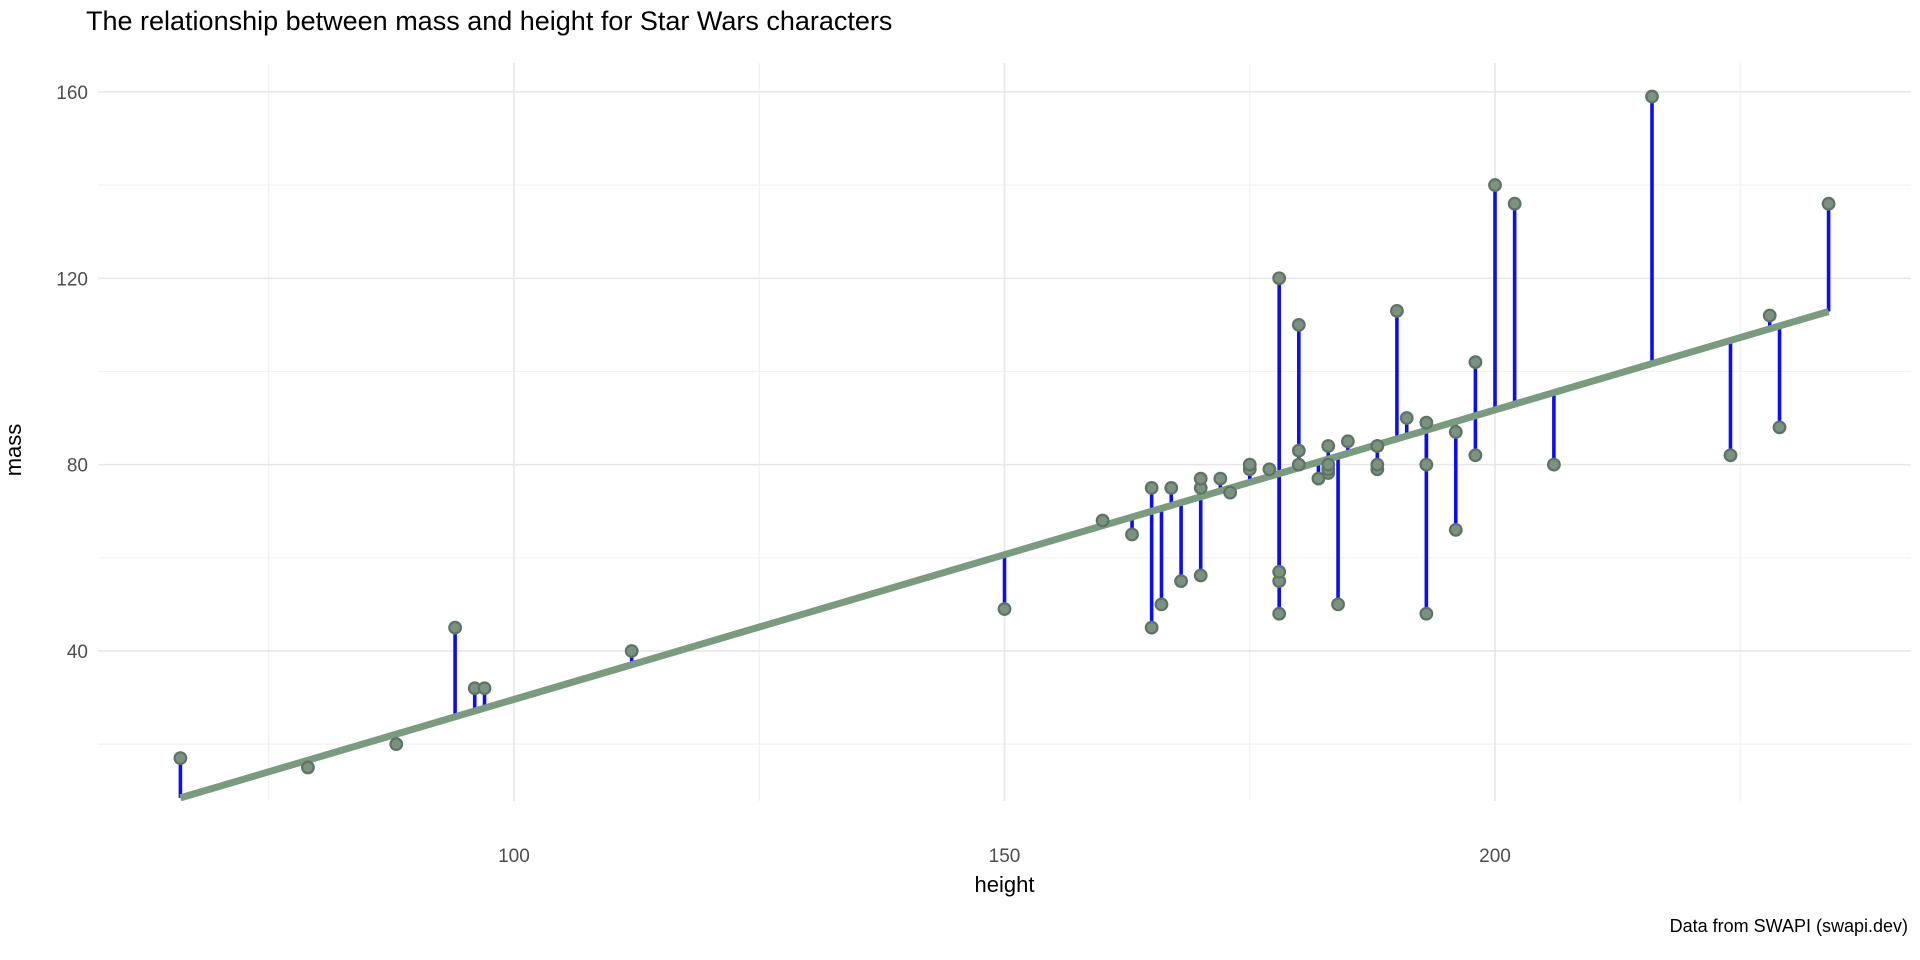 The width and height of the screenshot is (1920, 960). Describe the element at coordinates (1004, 884) in the screenshot. I see `x-axis-title: height` at that location.